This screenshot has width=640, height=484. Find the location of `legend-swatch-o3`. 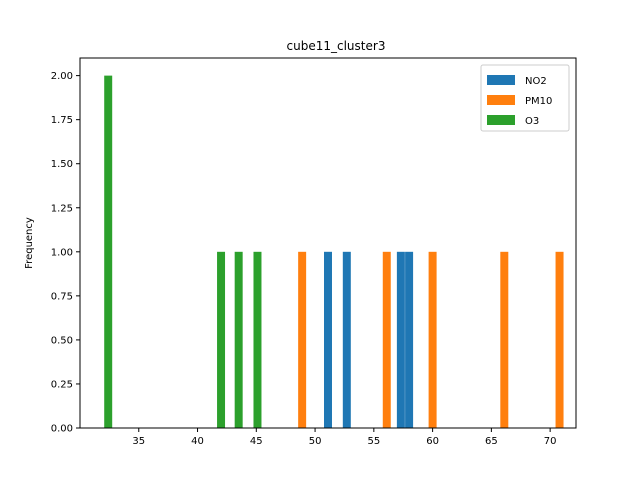

legend-swatch-o3 is located at coordinates (501, 120).